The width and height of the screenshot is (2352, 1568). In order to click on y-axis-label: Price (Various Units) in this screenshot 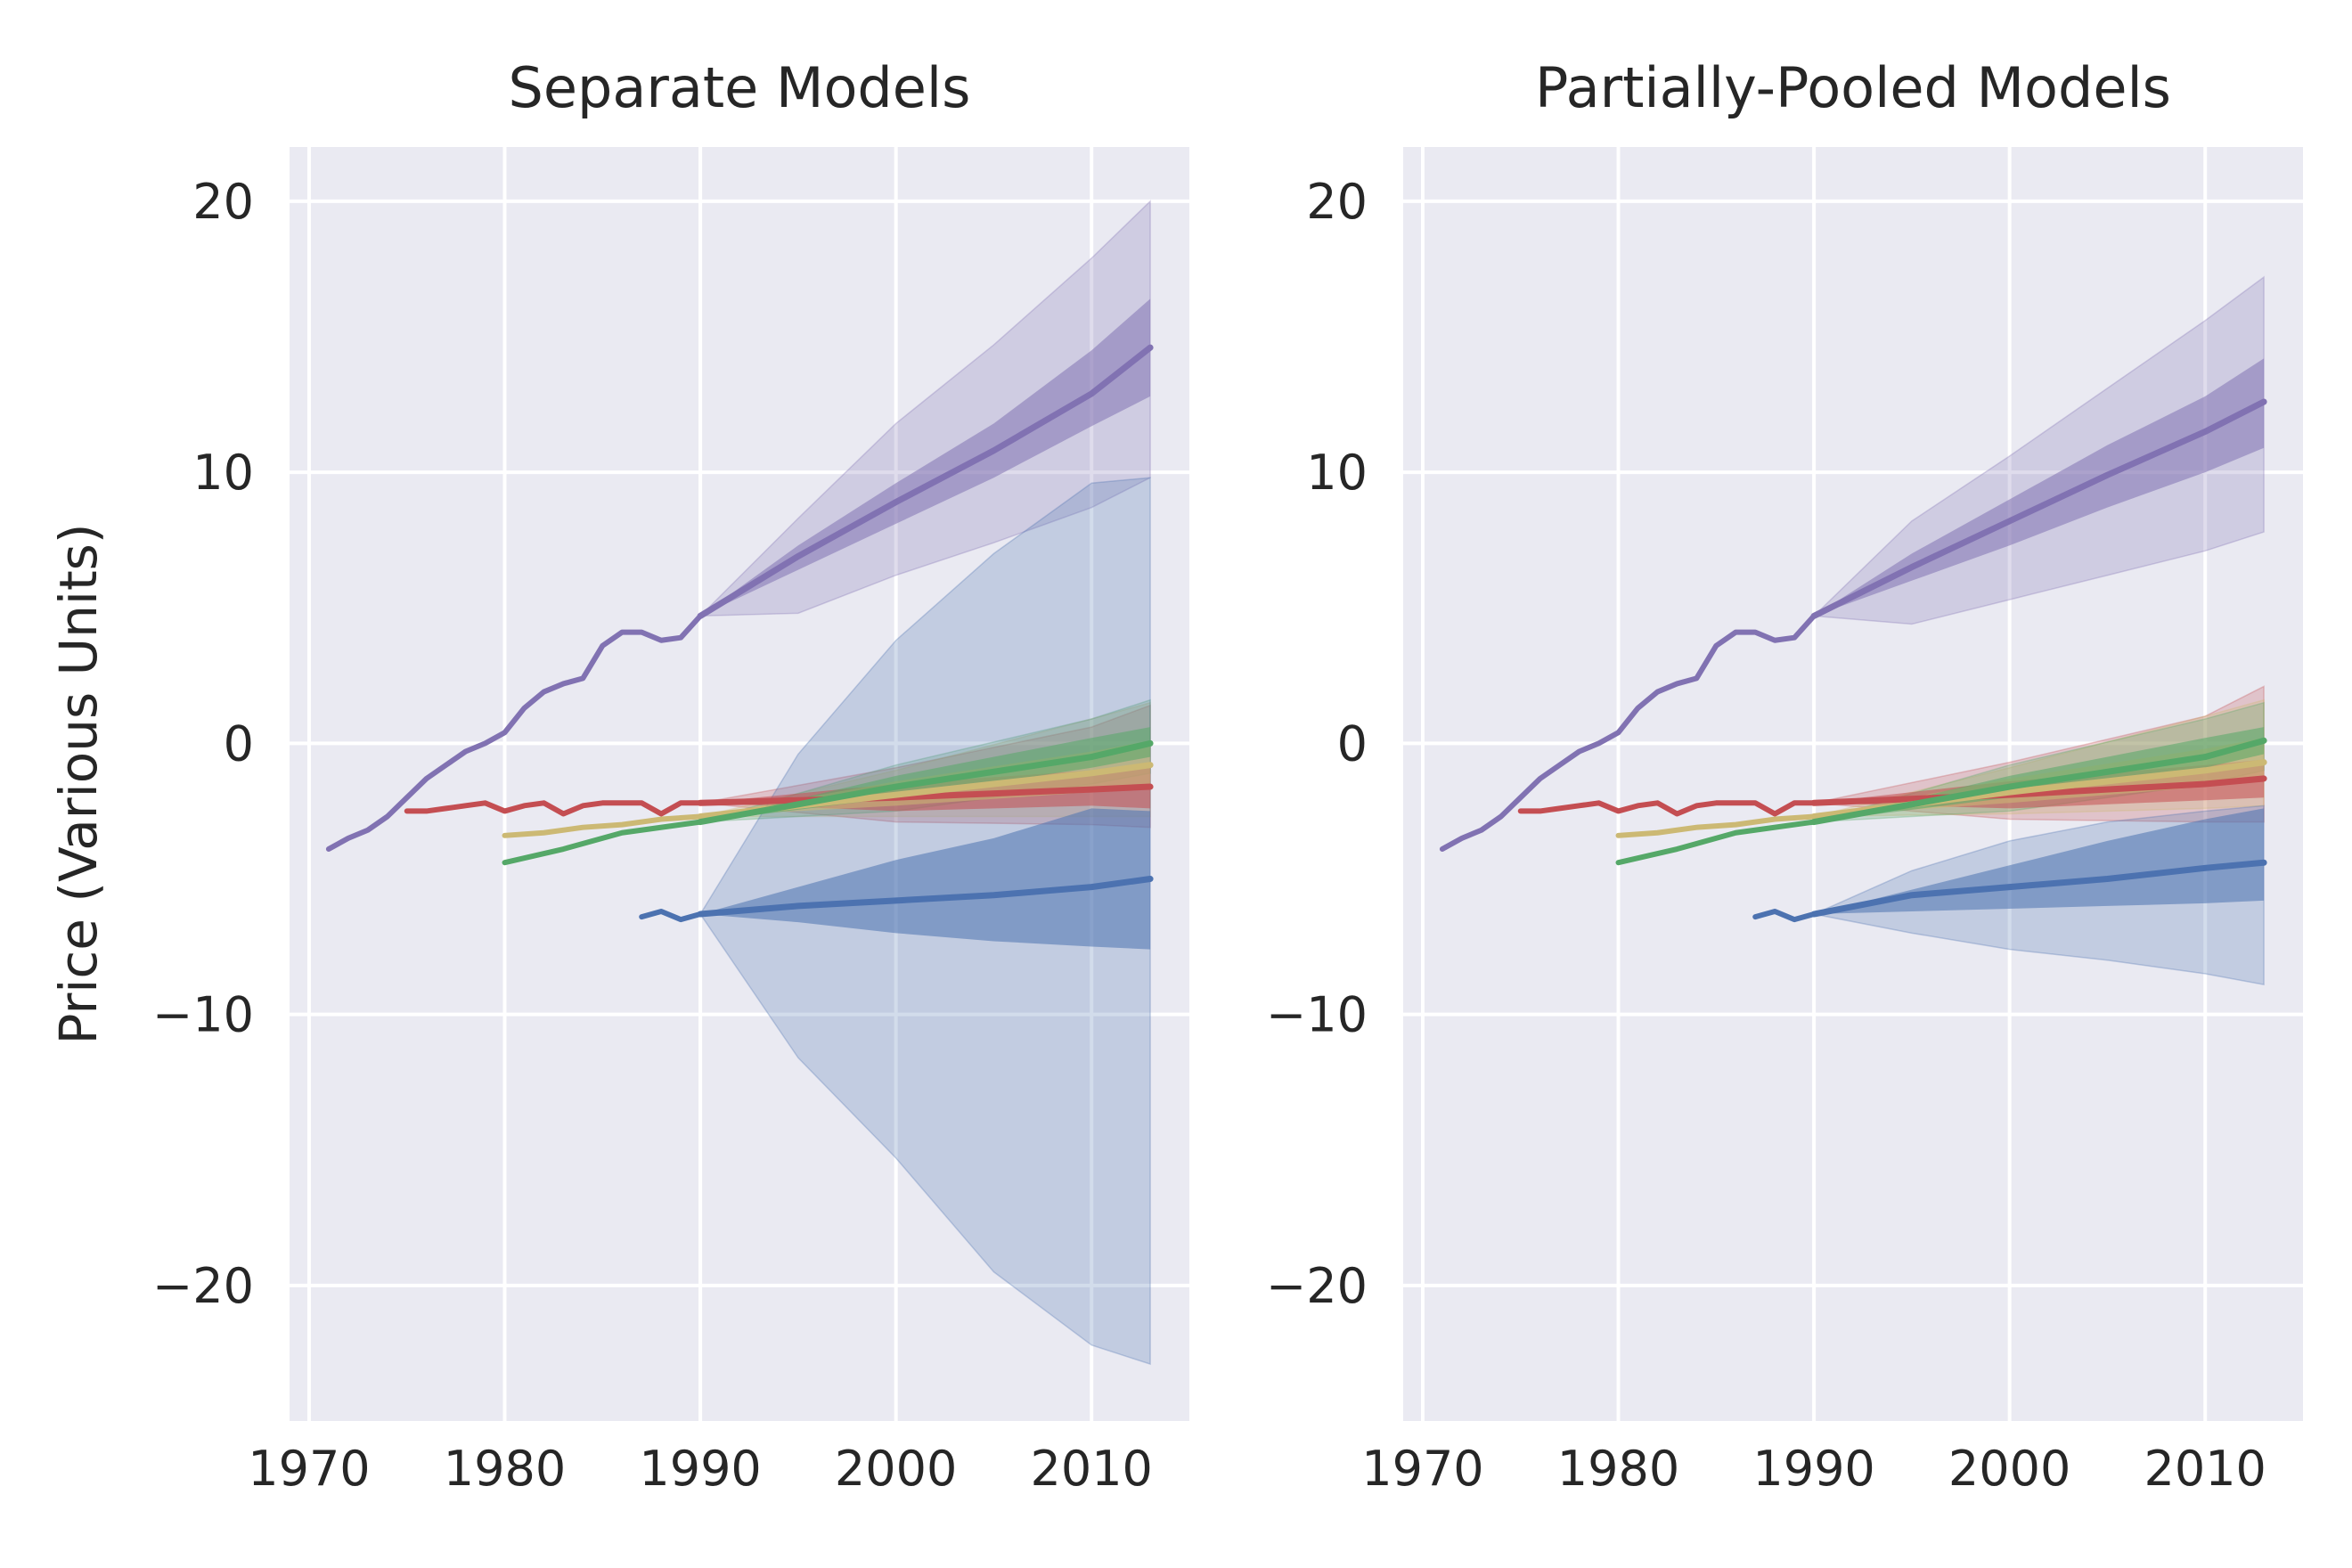, I will do `click(78, 783)`.